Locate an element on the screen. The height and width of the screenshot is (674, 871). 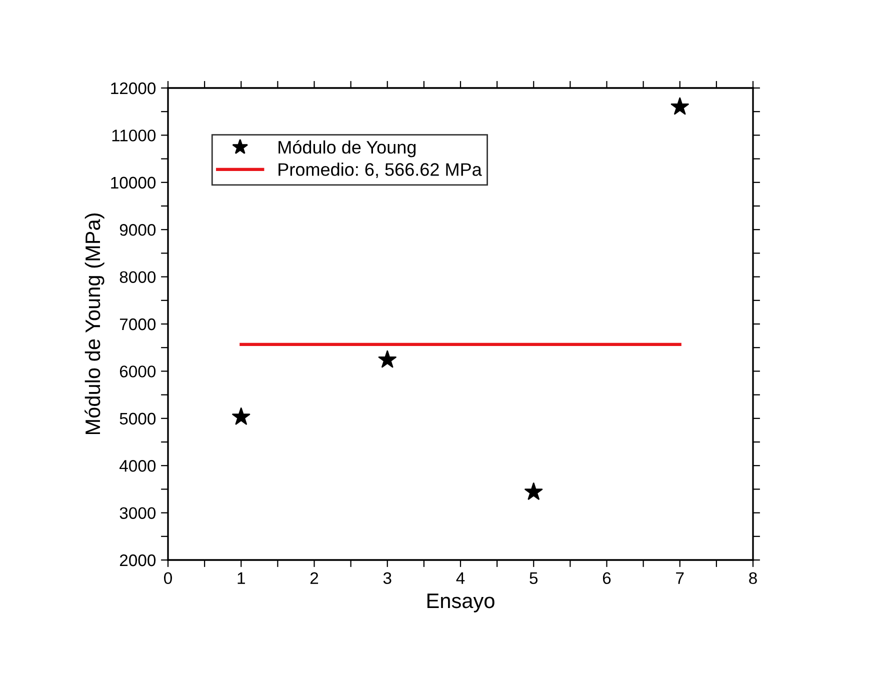
y-tick-label: 5000 is located at coordinates (138, 418).